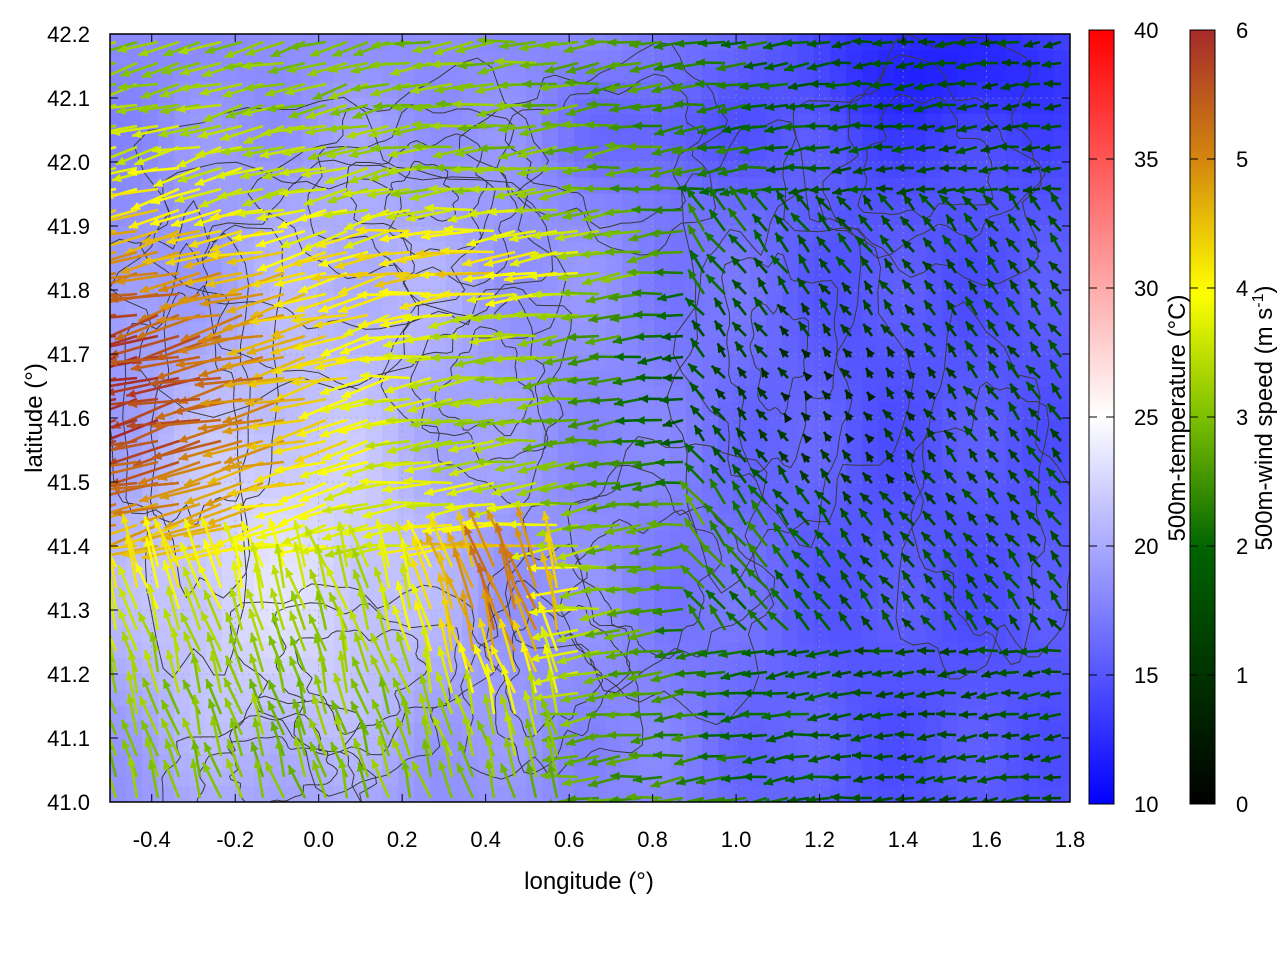  I want to click on wind-arrow, so click(113, 252).